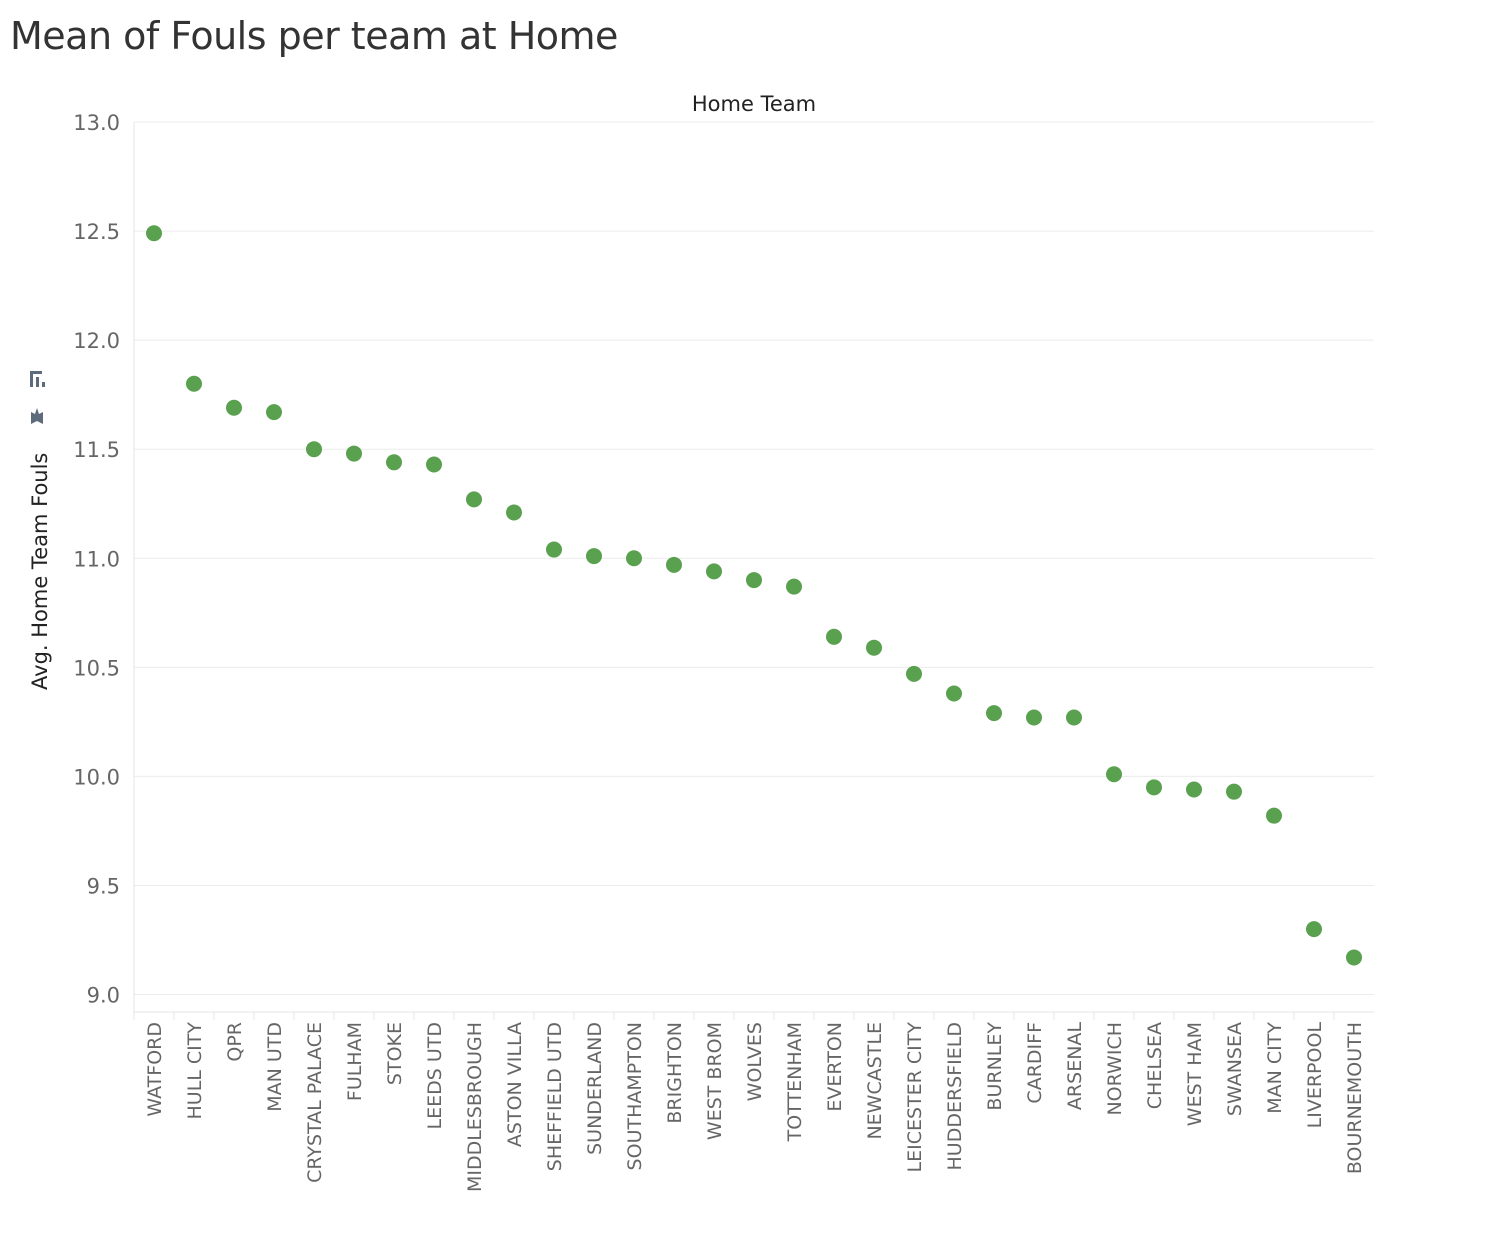  Describe the element at coordinates (1195, 1074) in the screenshot. I see `x-tick-label: WEST HAM` at that location.